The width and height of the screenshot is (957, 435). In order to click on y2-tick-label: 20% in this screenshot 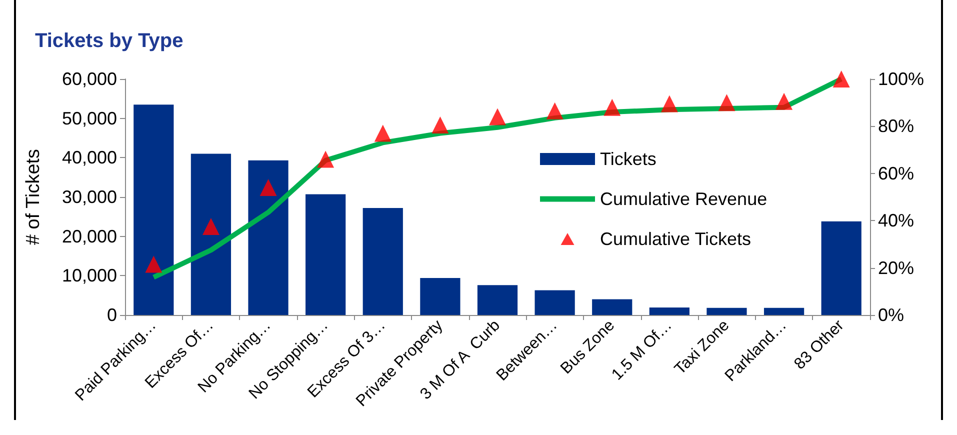, I will do `click(896, 268)`.